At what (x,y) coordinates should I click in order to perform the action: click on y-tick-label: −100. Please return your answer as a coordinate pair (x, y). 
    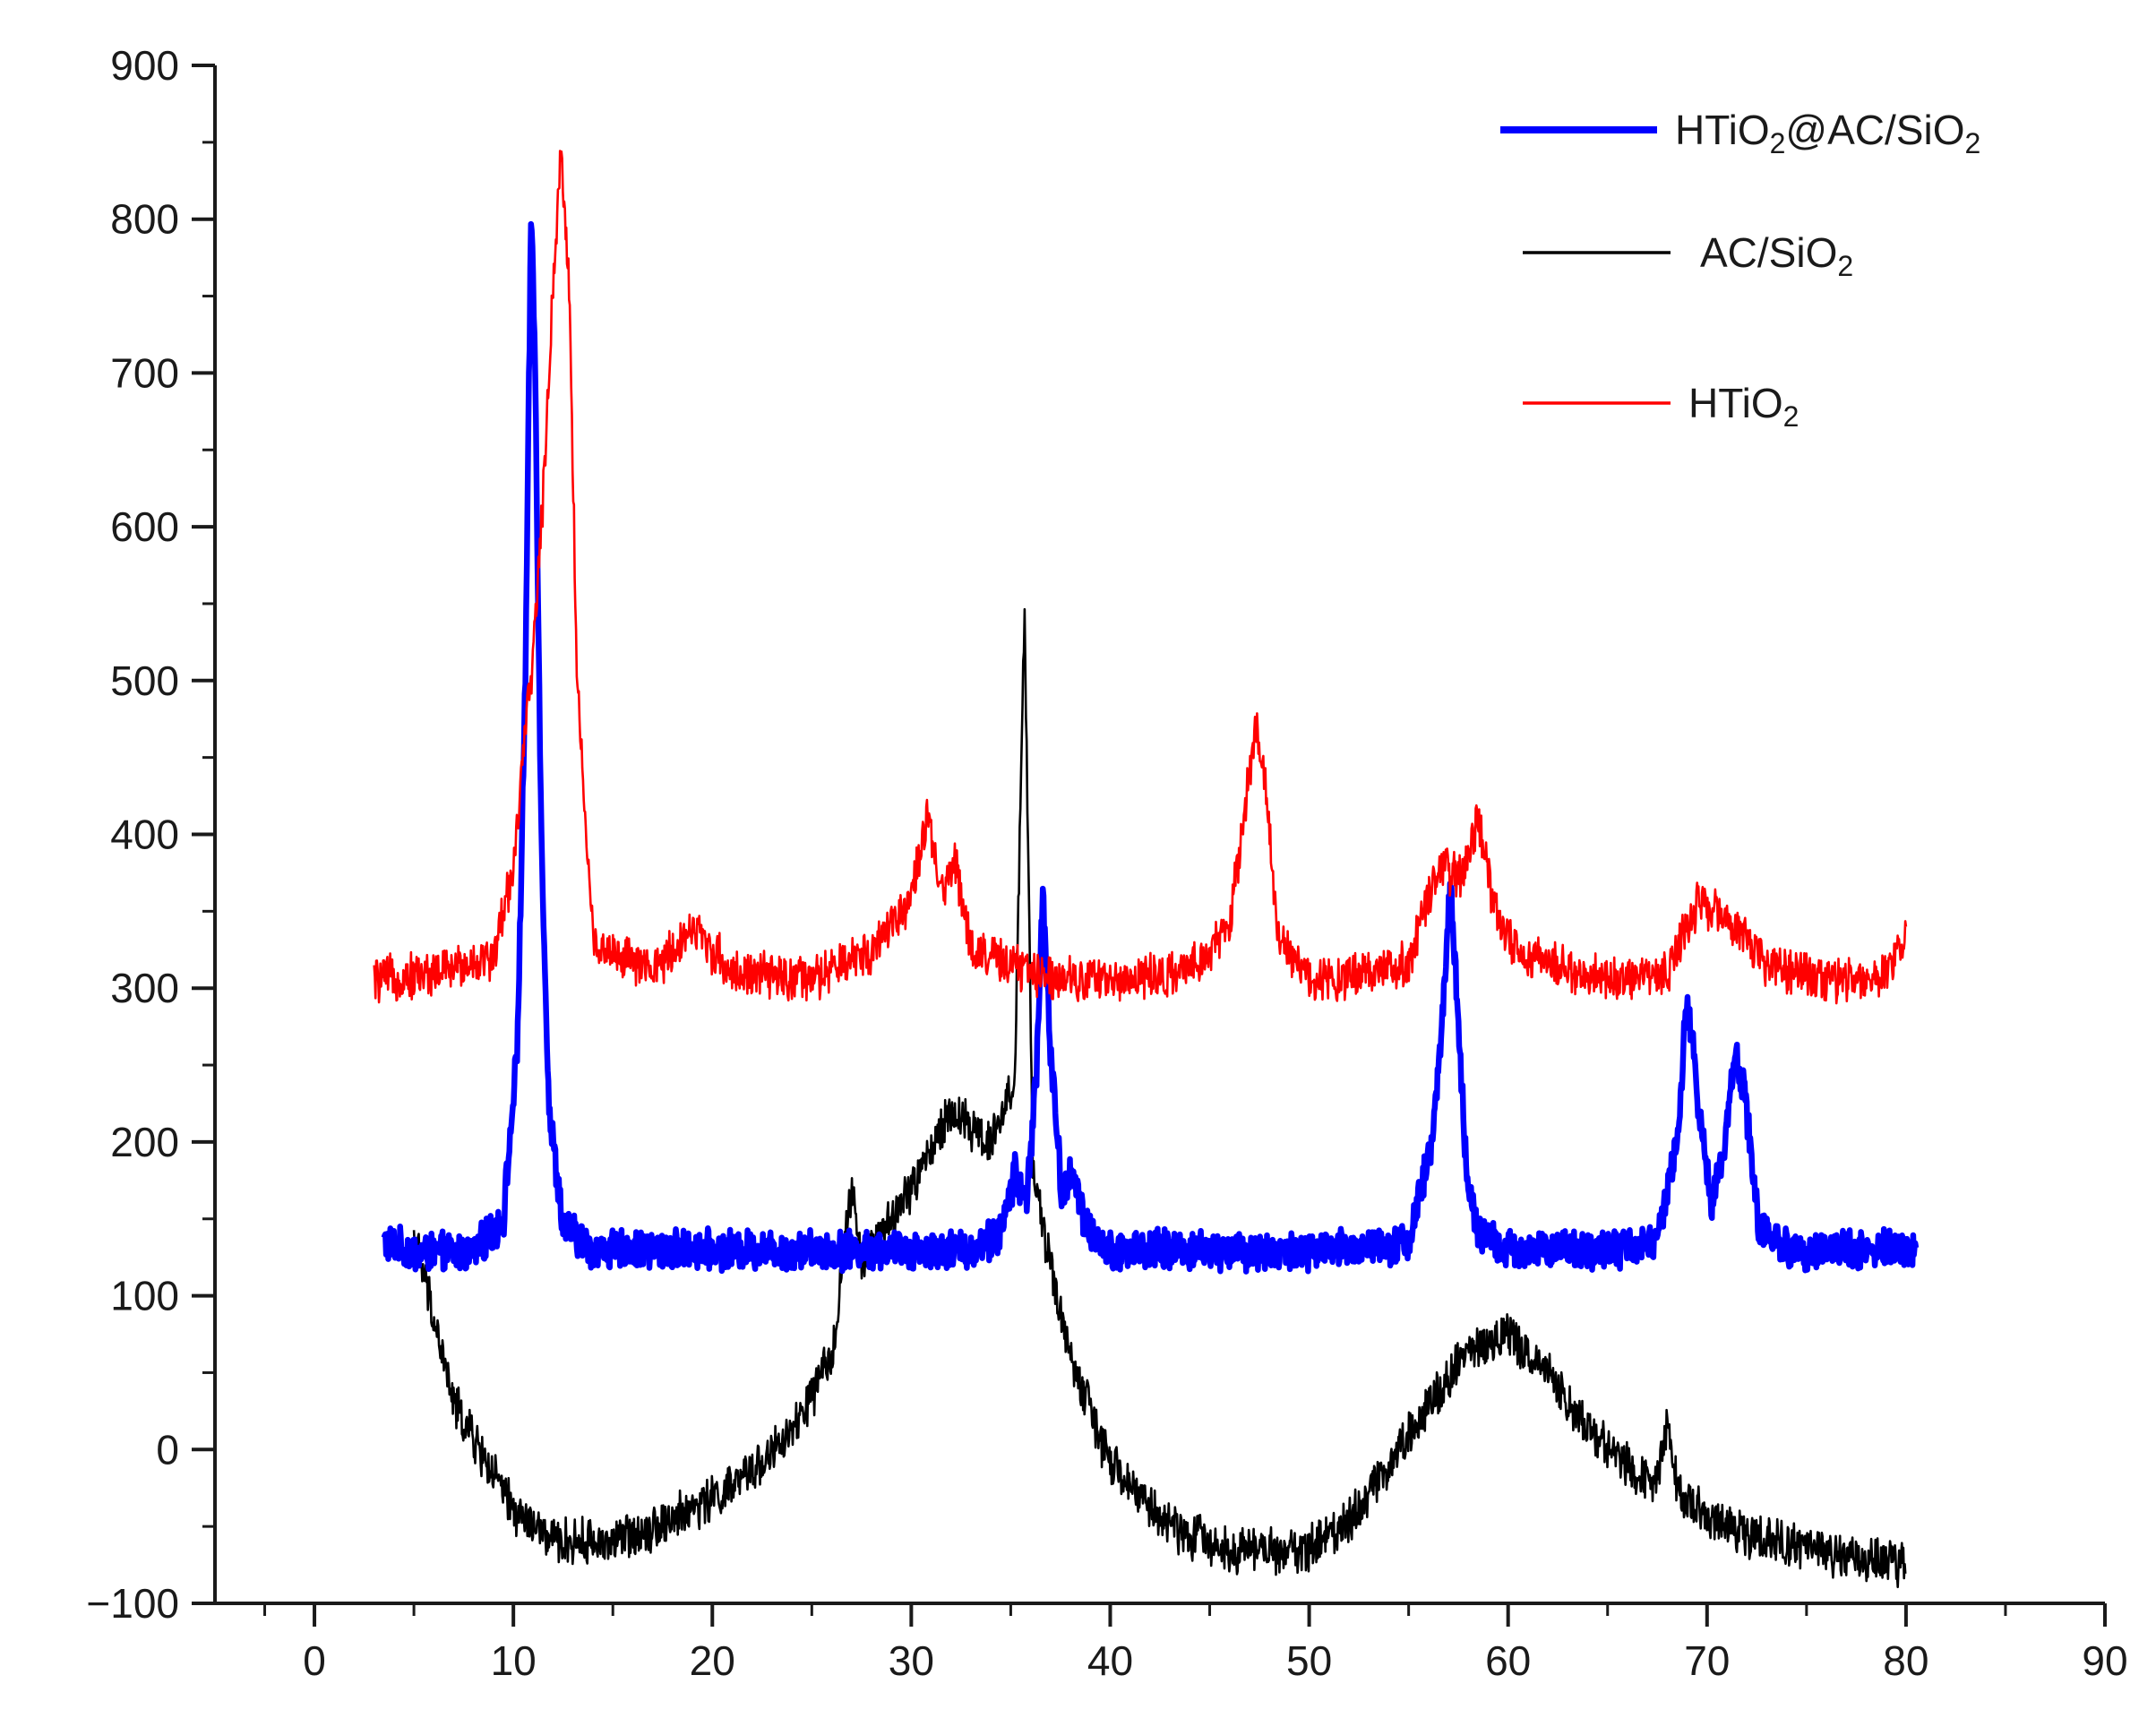
    Looking at the image, I should click on (132, 1603).